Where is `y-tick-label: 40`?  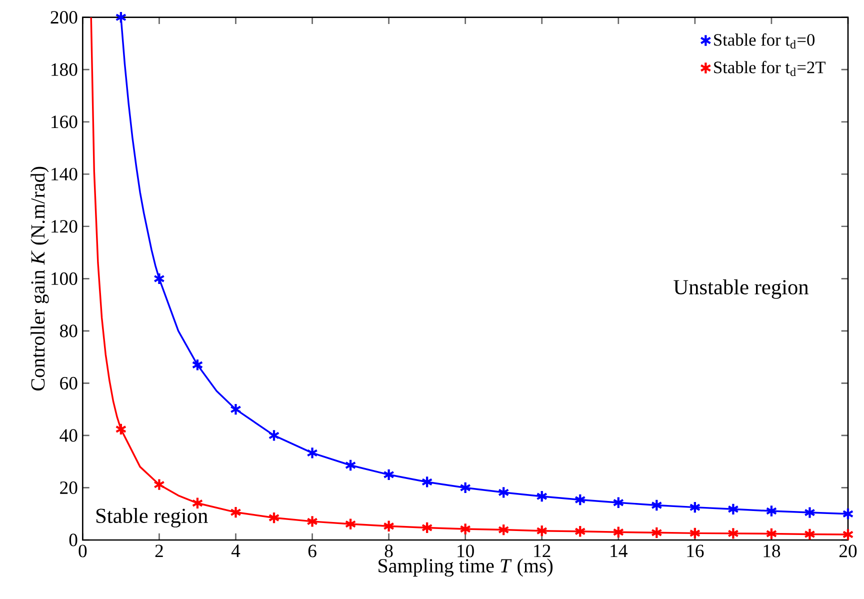
y-tick-label: 40 is located at coordinates (69, 435).